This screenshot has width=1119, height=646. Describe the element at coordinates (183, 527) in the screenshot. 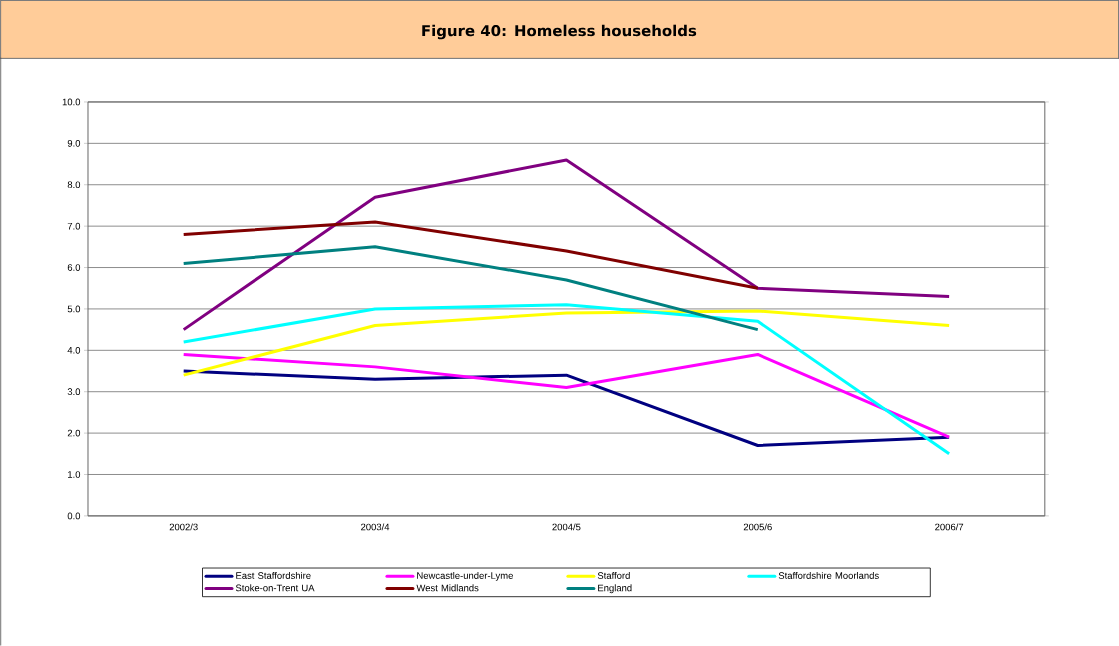

I see `x-tick-label: 2002/3` at that location.